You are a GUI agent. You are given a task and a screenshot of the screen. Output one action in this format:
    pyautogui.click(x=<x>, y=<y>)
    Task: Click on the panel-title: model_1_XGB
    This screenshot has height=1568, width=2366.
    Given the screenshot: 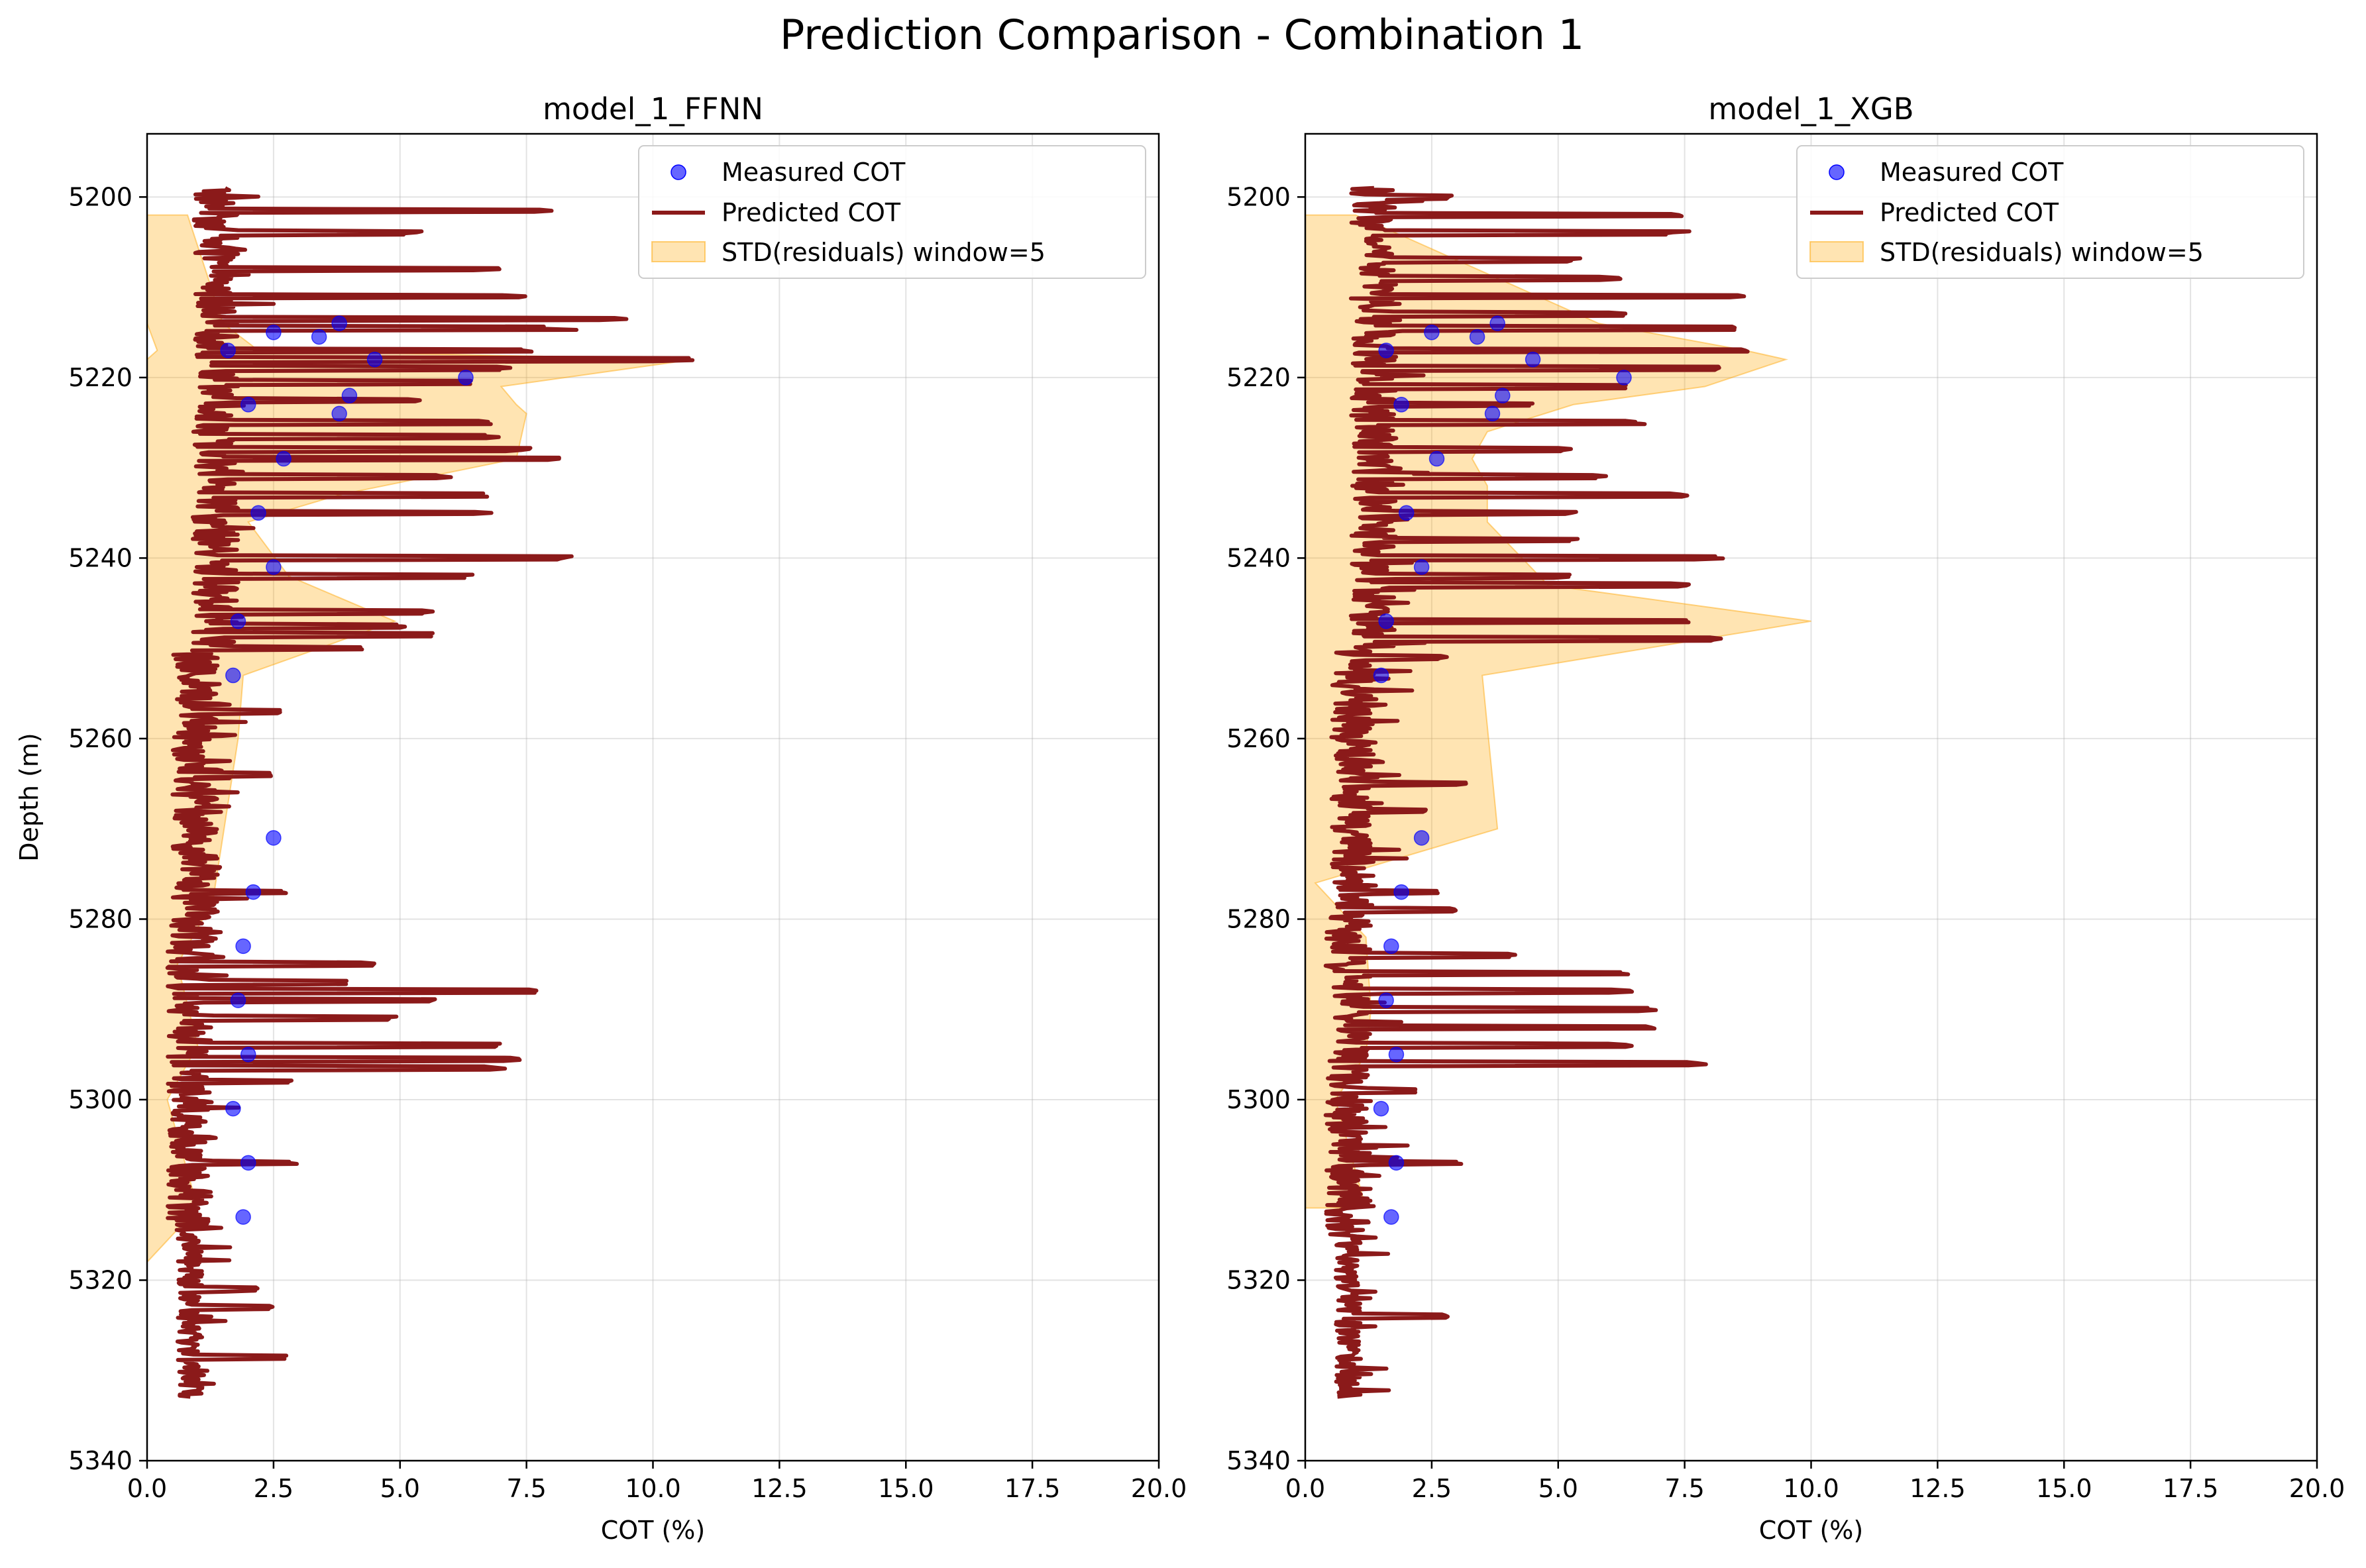 What is the action you would take?
    pyautogui.click(x=1810, y=109)
    